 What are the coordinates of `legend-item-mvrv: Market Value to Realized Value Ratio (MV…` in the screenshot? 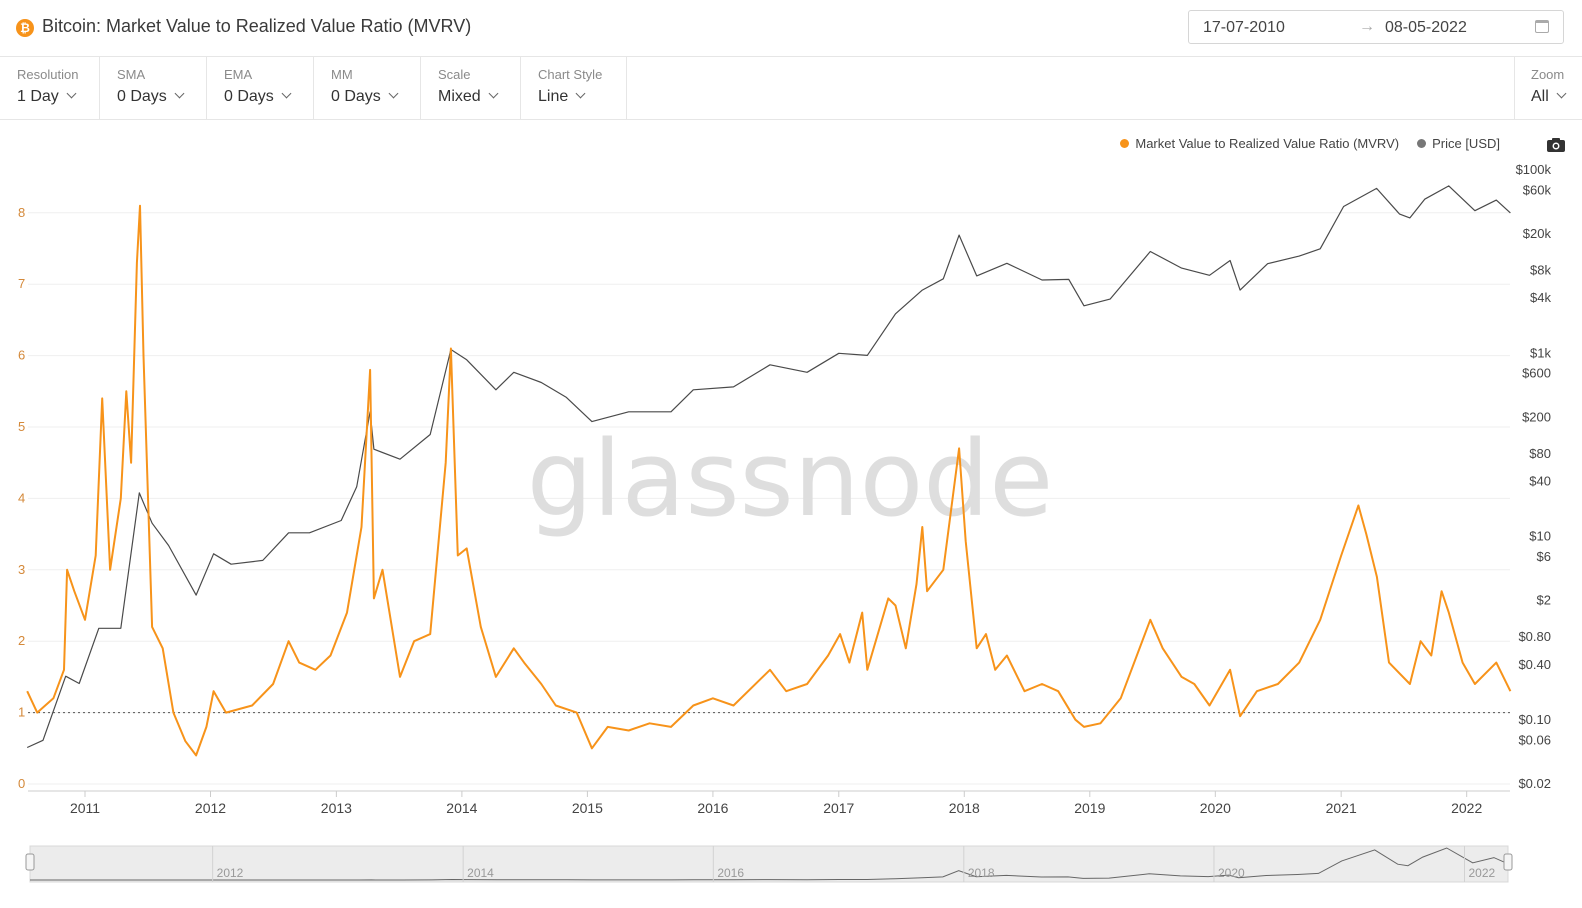 It's located at (1259, 143).